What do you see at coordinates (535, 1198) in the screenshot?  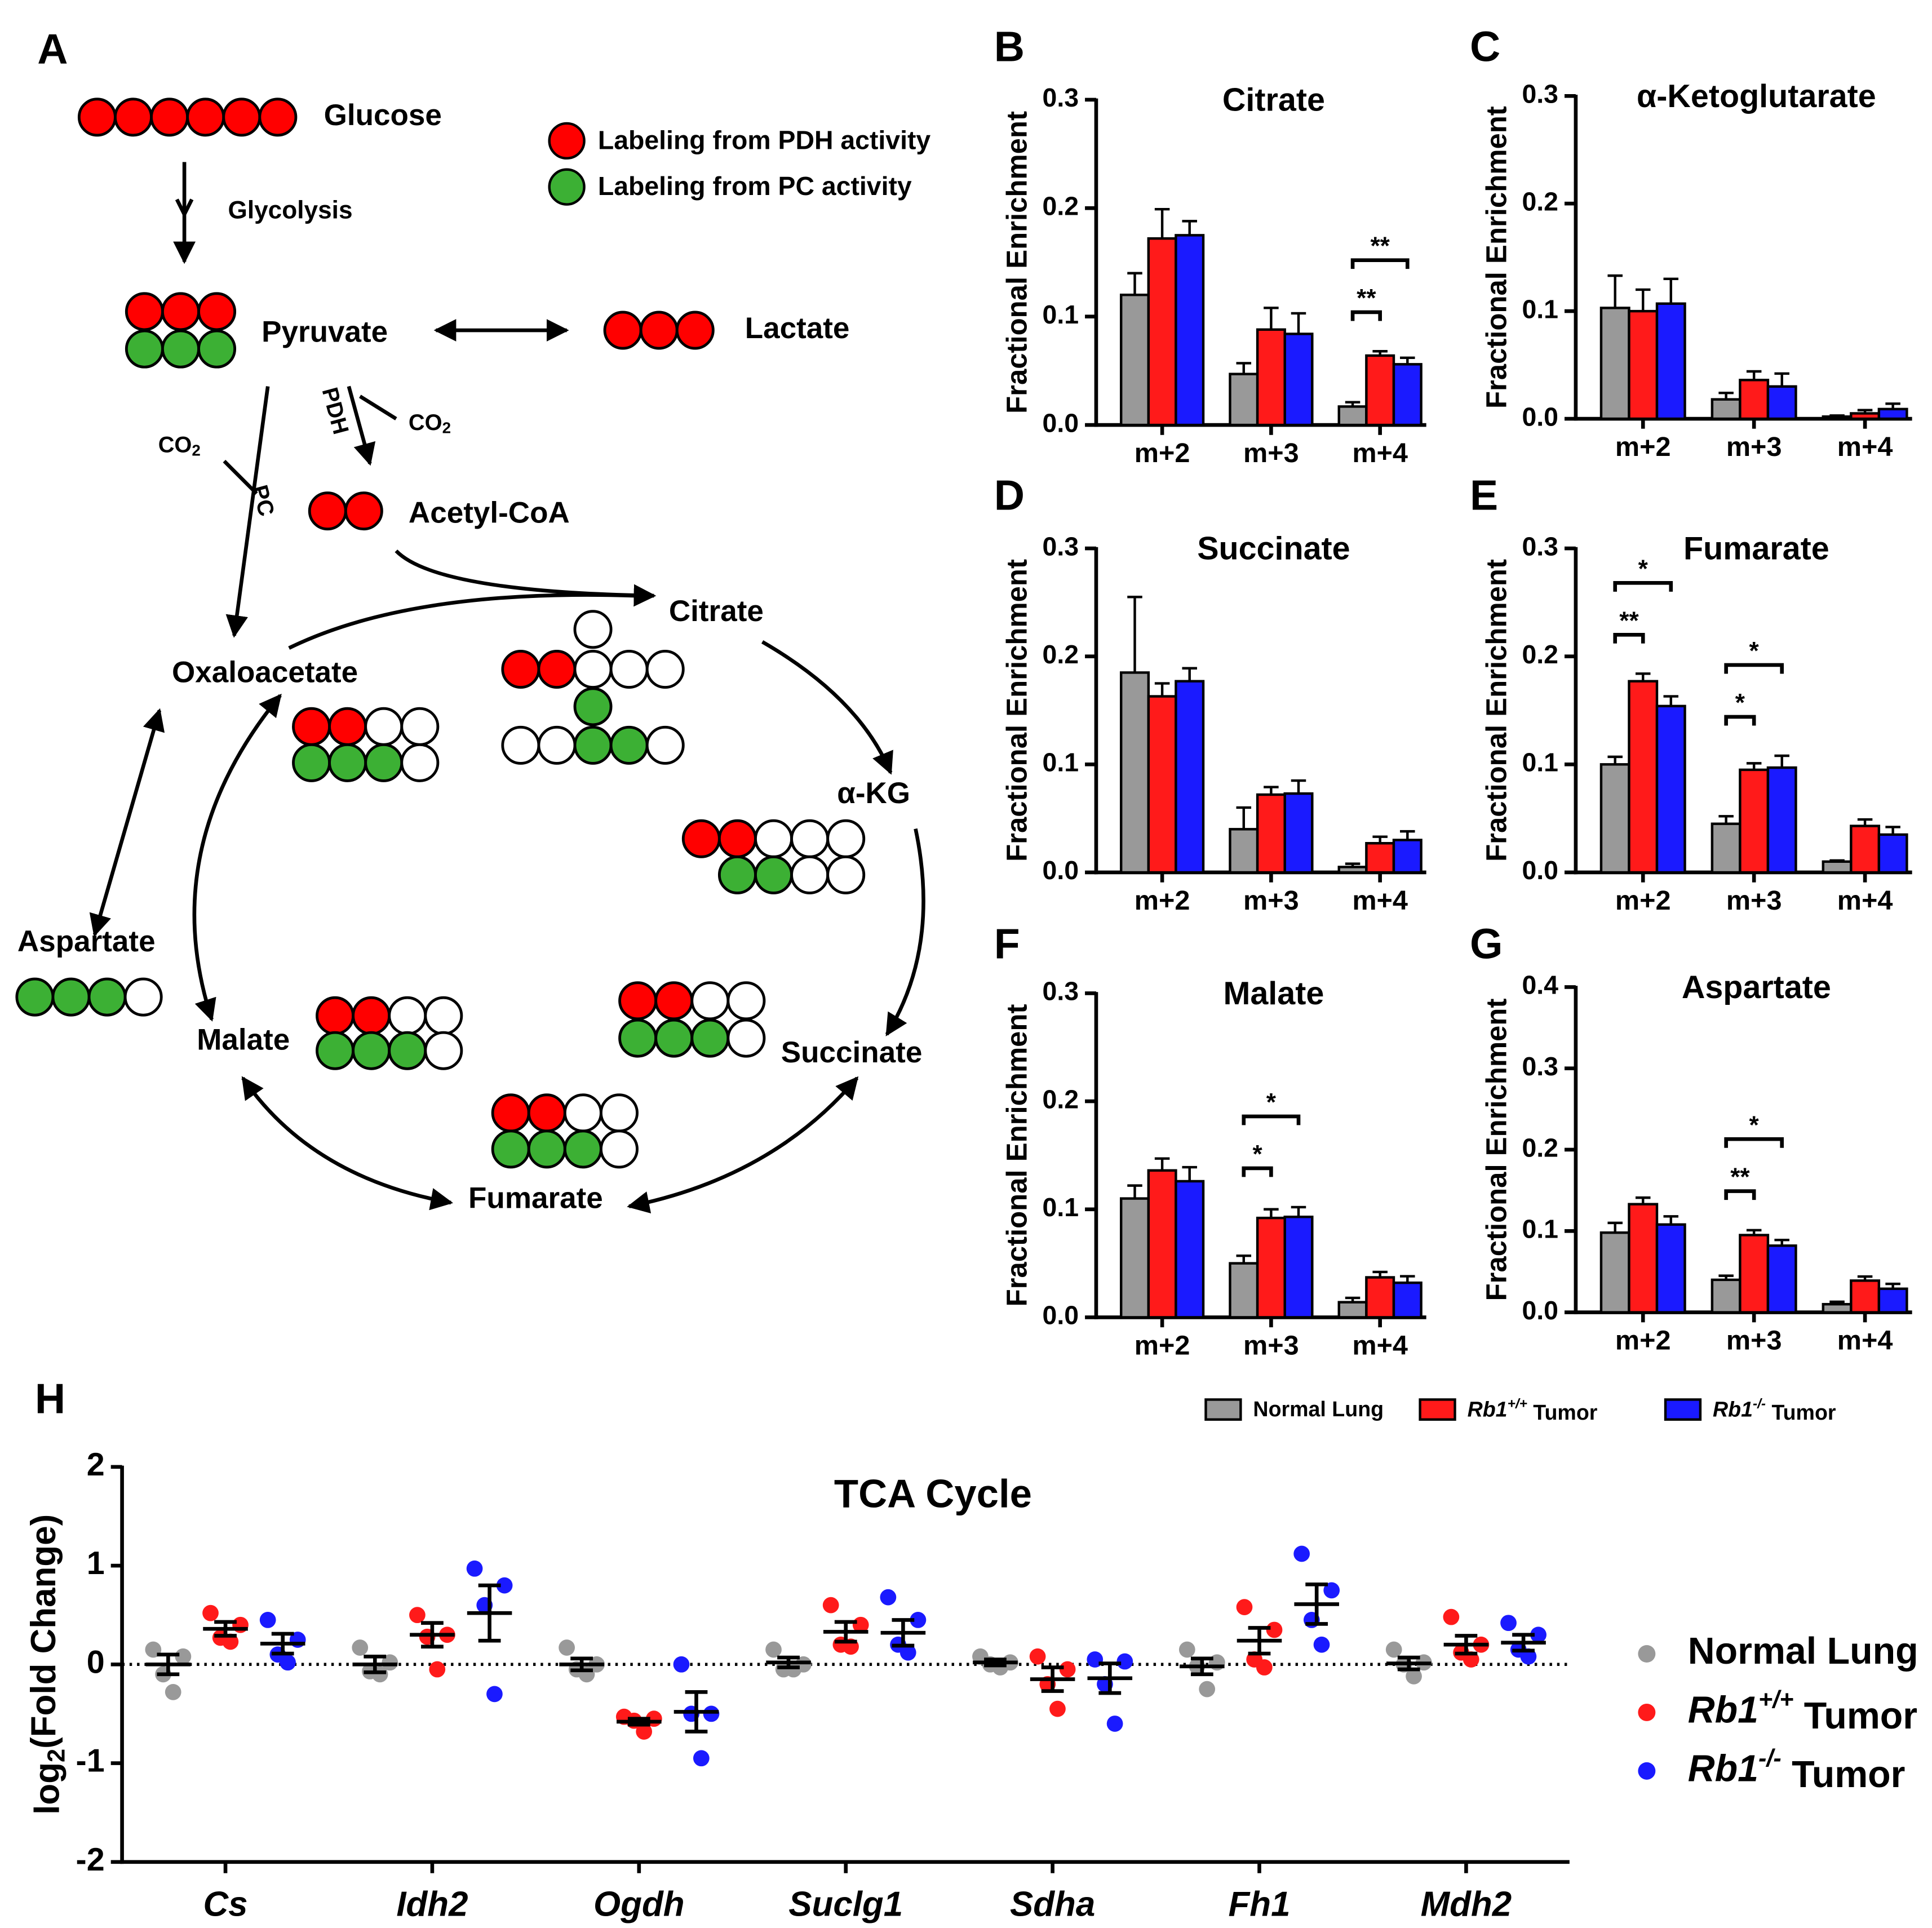 I see `node-label: Fumarate` at bounding box center [535, 1198].